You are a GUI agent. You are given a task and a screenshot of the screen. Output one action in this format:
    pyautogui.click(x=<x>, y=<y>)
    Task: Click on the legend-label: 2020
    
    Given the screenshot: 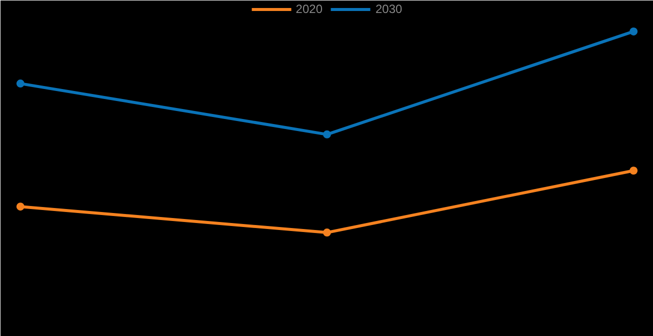 What is the action you would take?
    pyautogui.click(x=309, y=9)
    